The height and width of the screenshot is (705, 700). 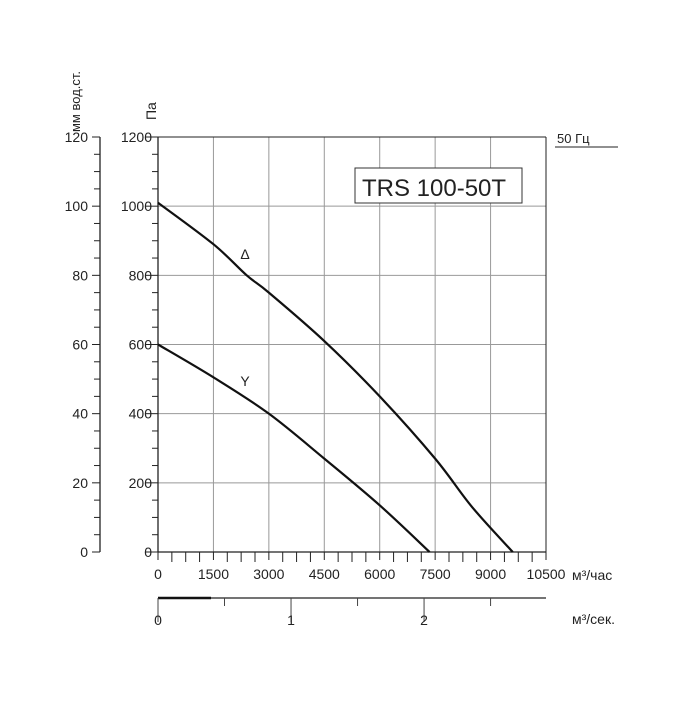 I want to click on y2-tick-label: 60, so click(x=80, y=345).